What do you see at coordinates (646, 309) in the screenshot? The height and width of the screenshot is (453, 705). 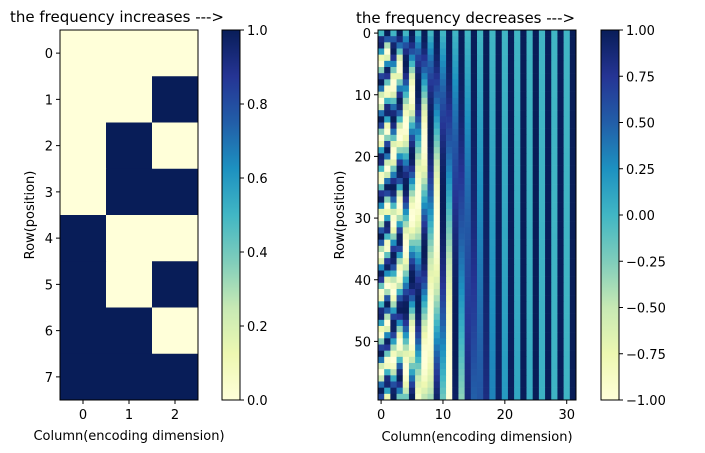 I see `tick-label: −0.50` at bounding box center [646, 309].